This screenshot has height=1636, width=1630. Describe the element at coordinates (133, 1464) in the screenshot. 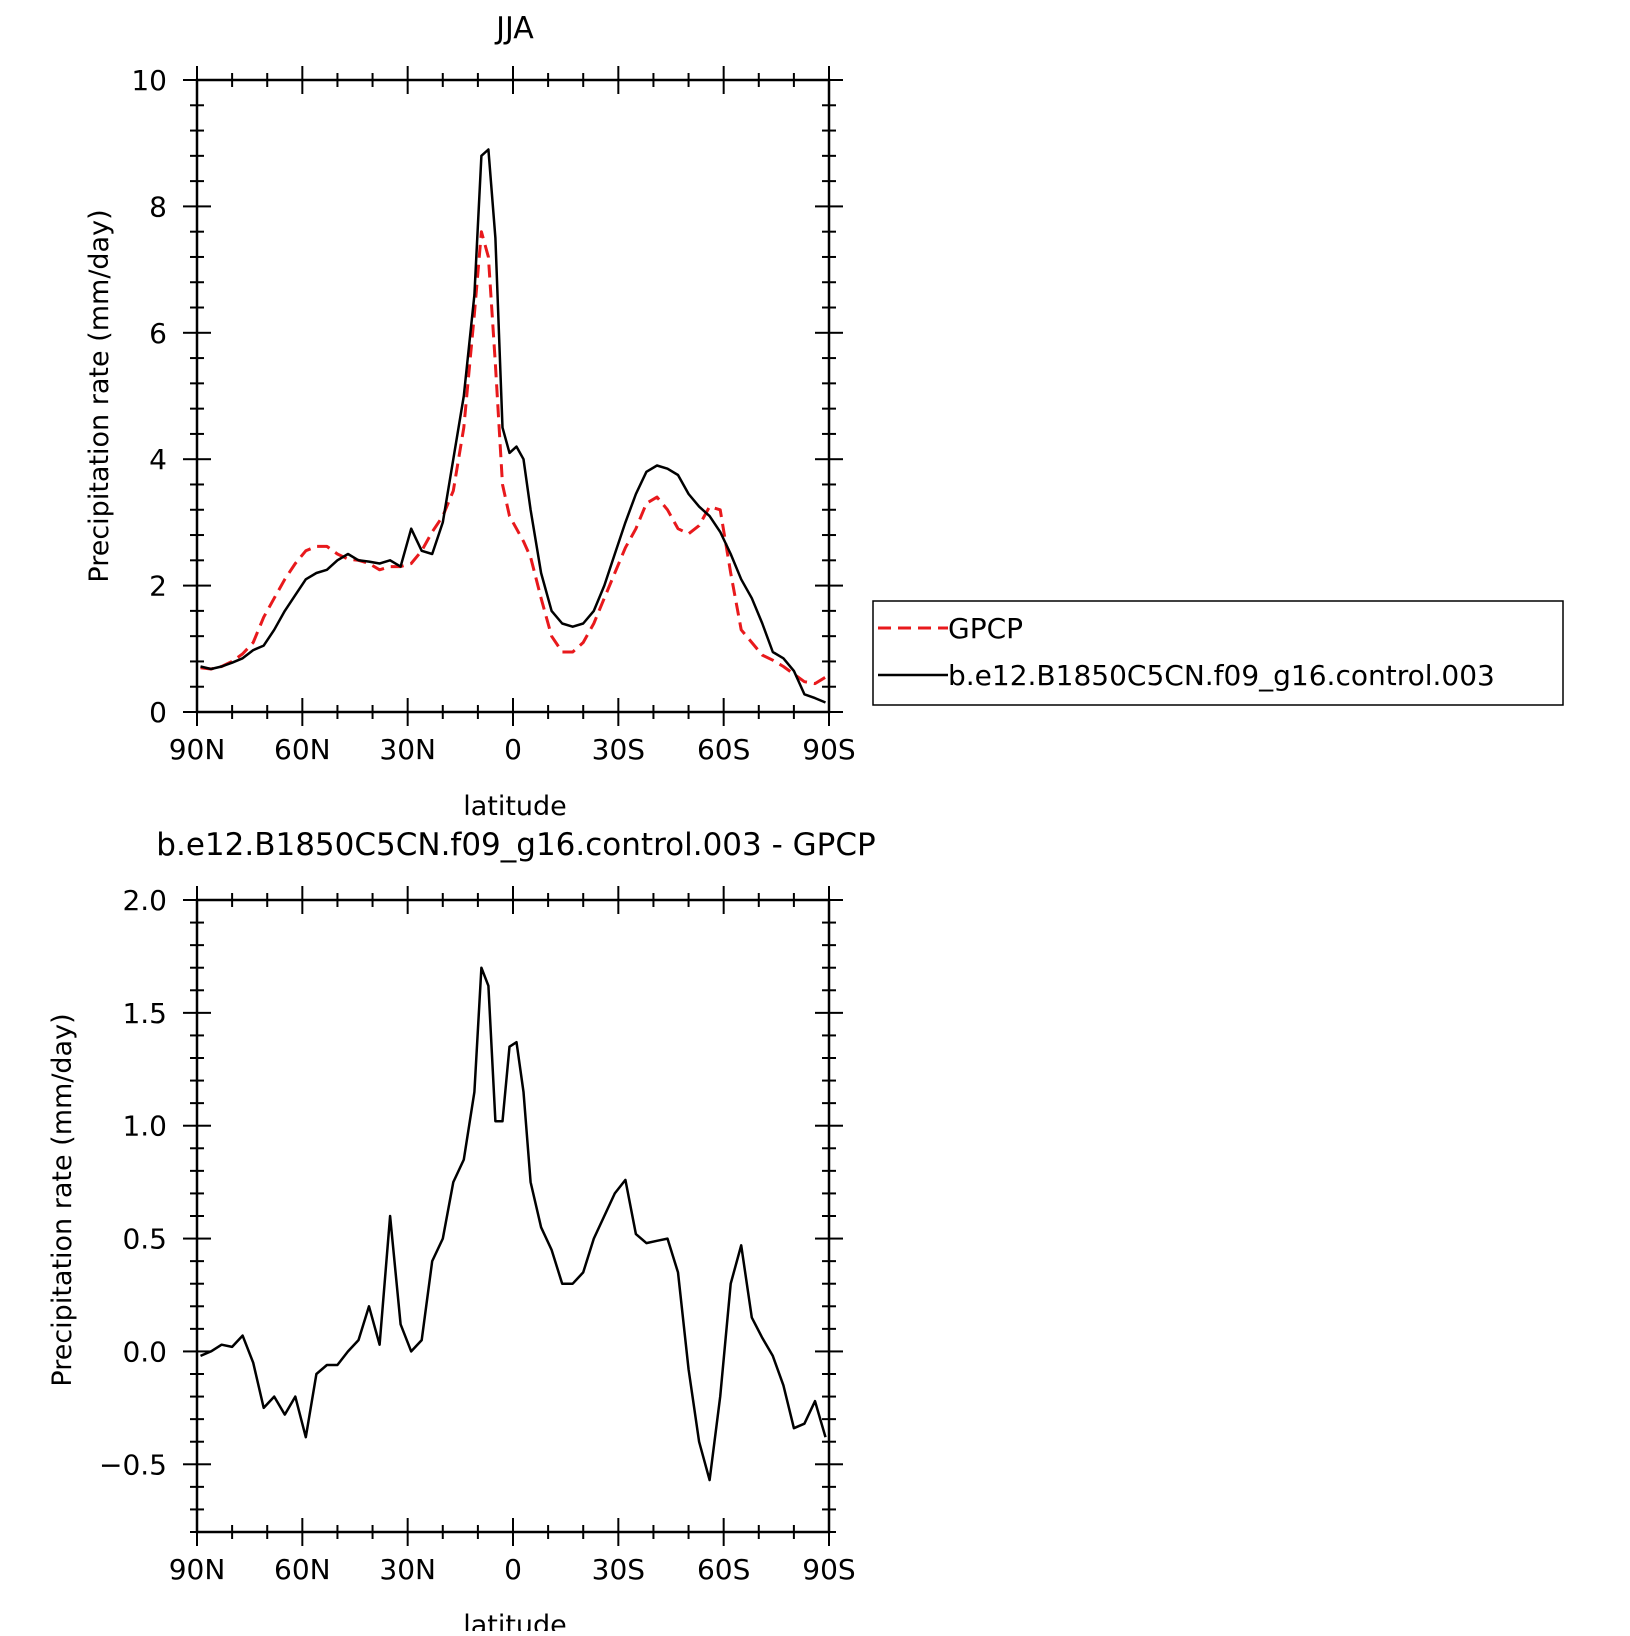

I see `y-tick-label: −0.5` at that location.